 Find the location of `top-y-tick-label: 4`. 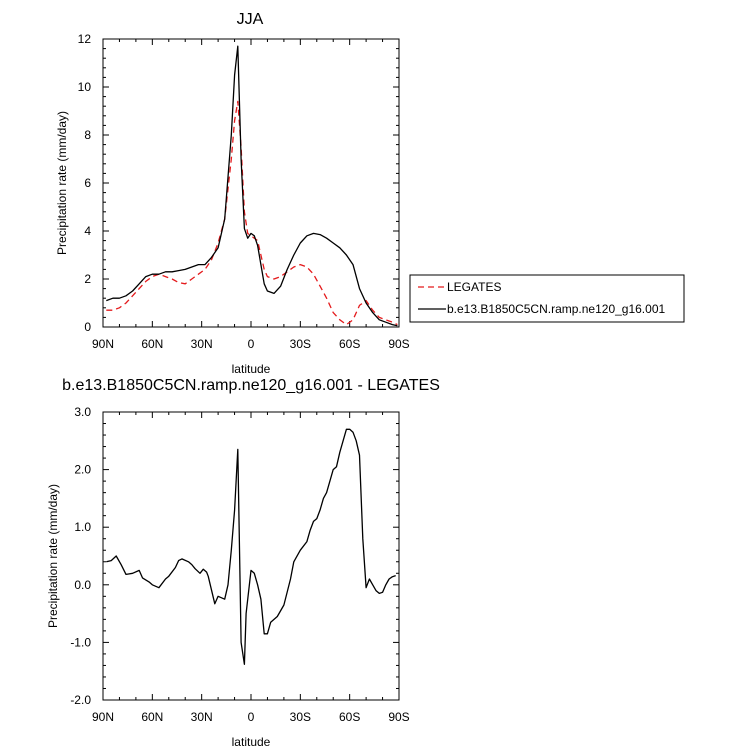

top-y-tick-label: 4 is located at coordinates (87, 231).